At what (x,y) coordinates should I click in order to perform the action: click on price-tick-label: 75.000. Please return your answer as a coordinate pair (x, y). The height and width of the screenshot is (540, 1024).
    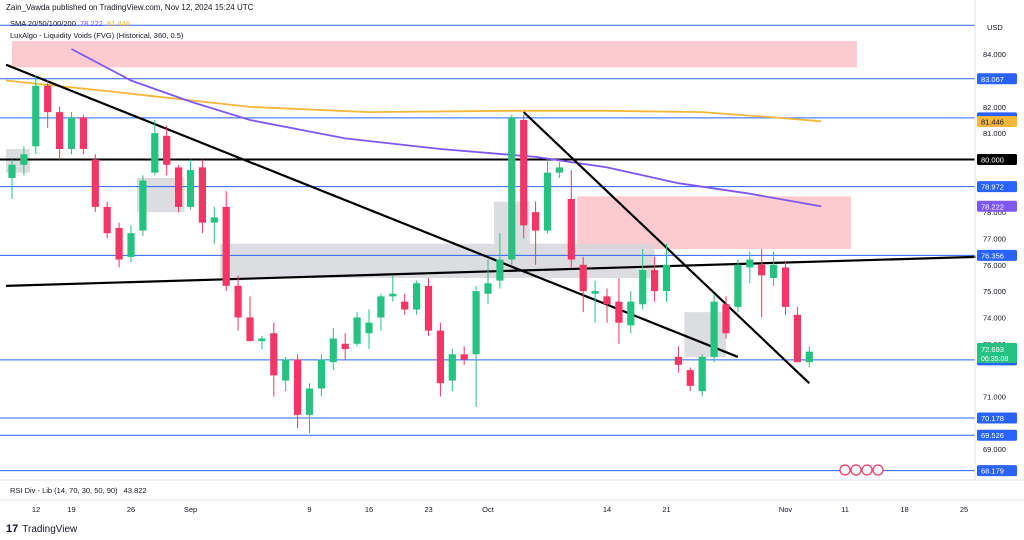
    Looking at the image, I should click on (994, 291).